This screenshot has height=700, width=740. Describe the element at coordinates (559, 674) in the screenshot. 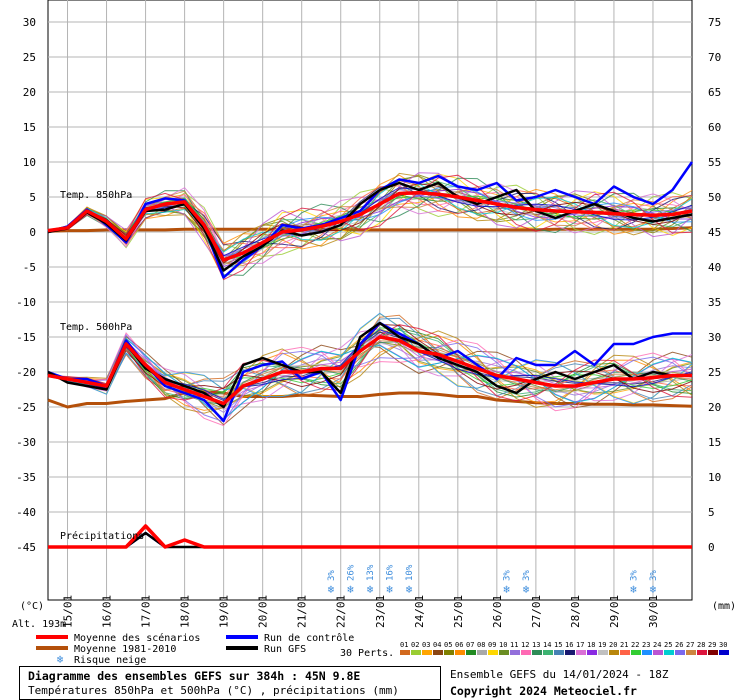

I see `run-info: Ensemble GEFS du 14/01/2024 - 18Z` at that location.